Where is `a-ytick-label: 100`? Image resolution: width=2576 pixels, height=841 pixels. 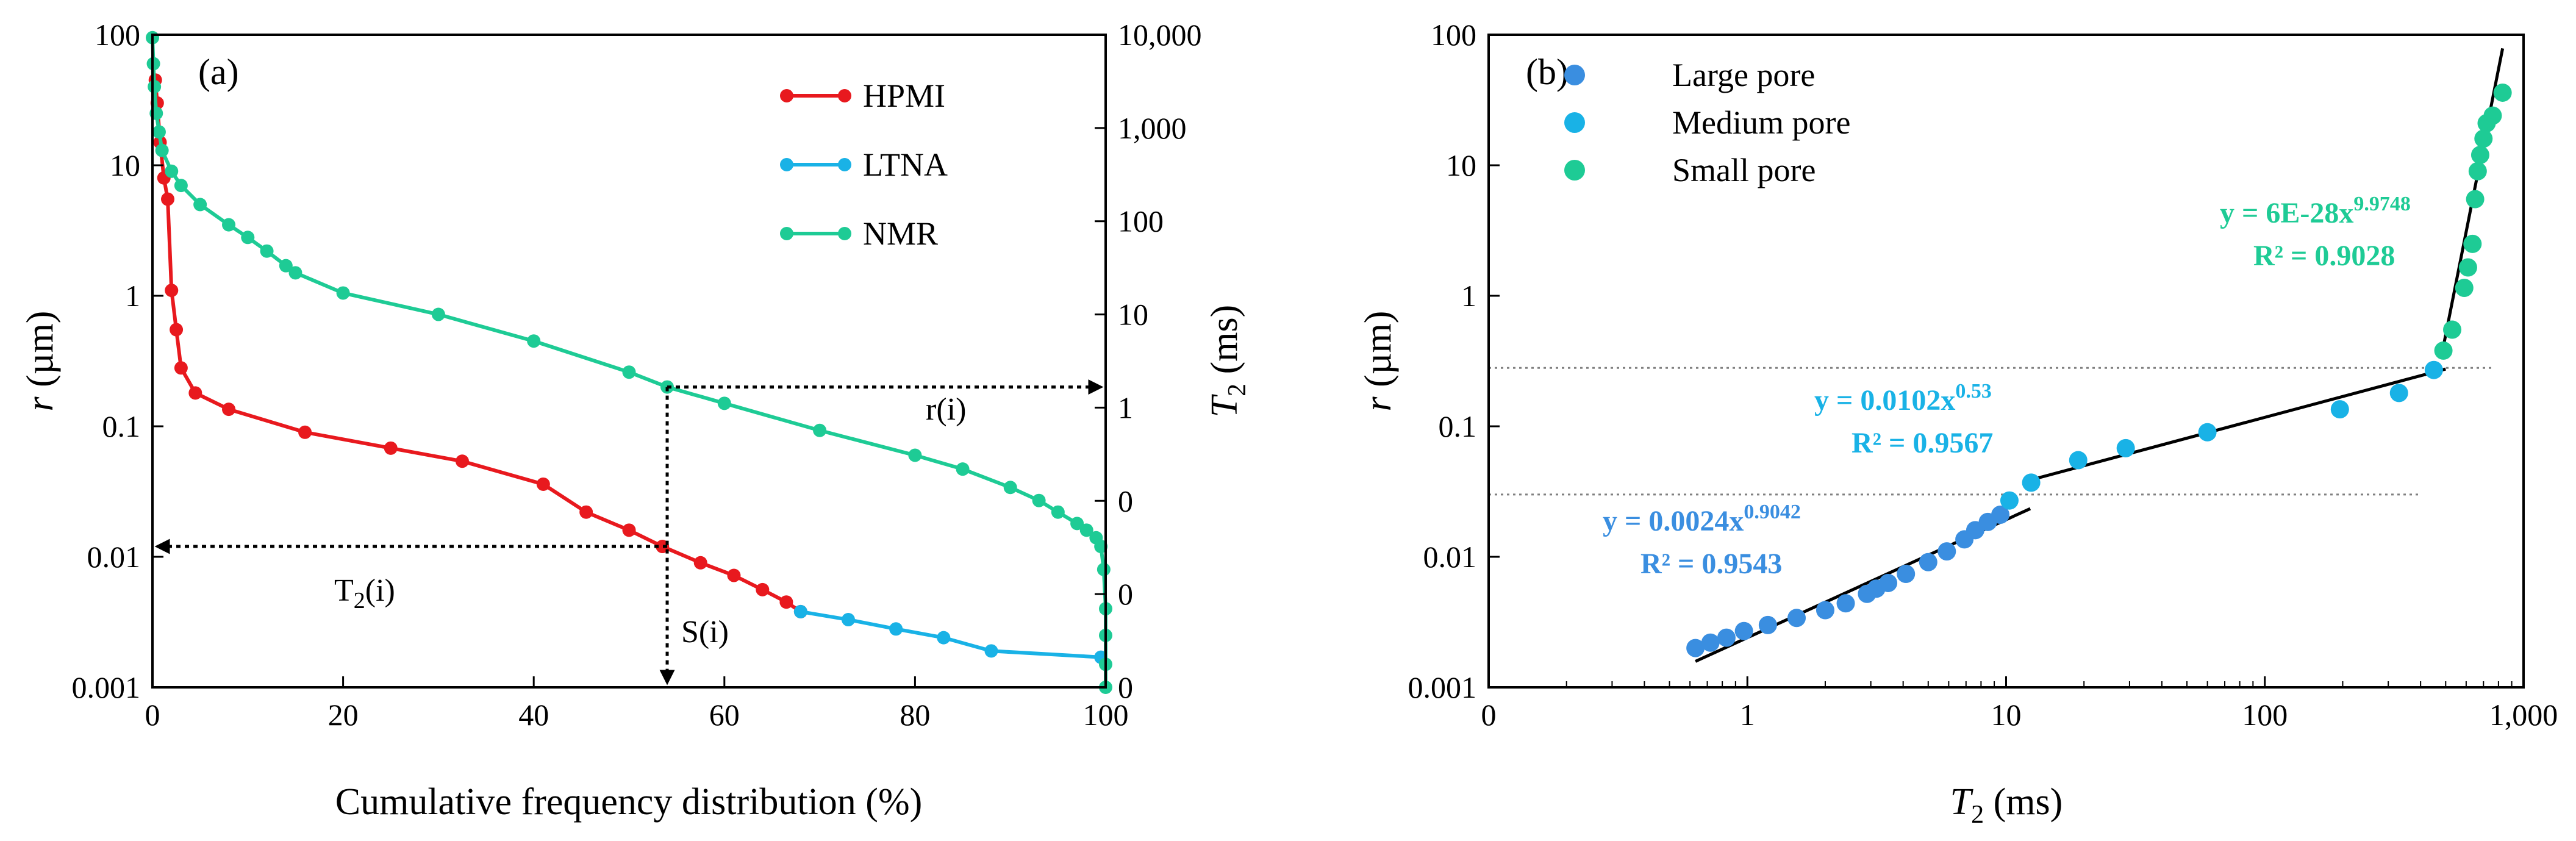
a-ytick-label: 100 is located at coordinates (118, 35).